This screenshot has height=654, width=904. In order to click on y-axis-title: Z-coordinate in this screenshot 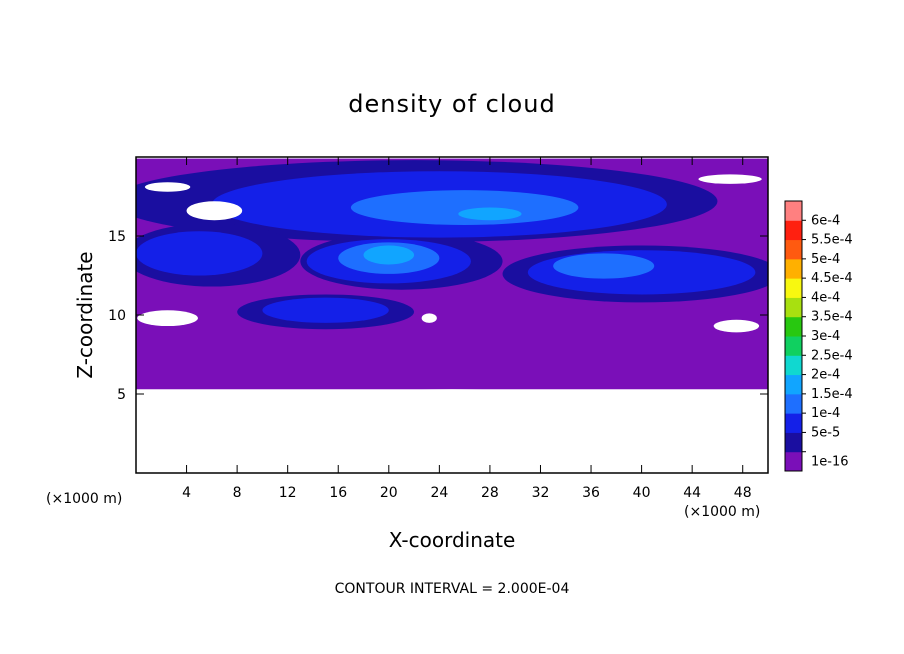, I will do `click(85, 314)`.